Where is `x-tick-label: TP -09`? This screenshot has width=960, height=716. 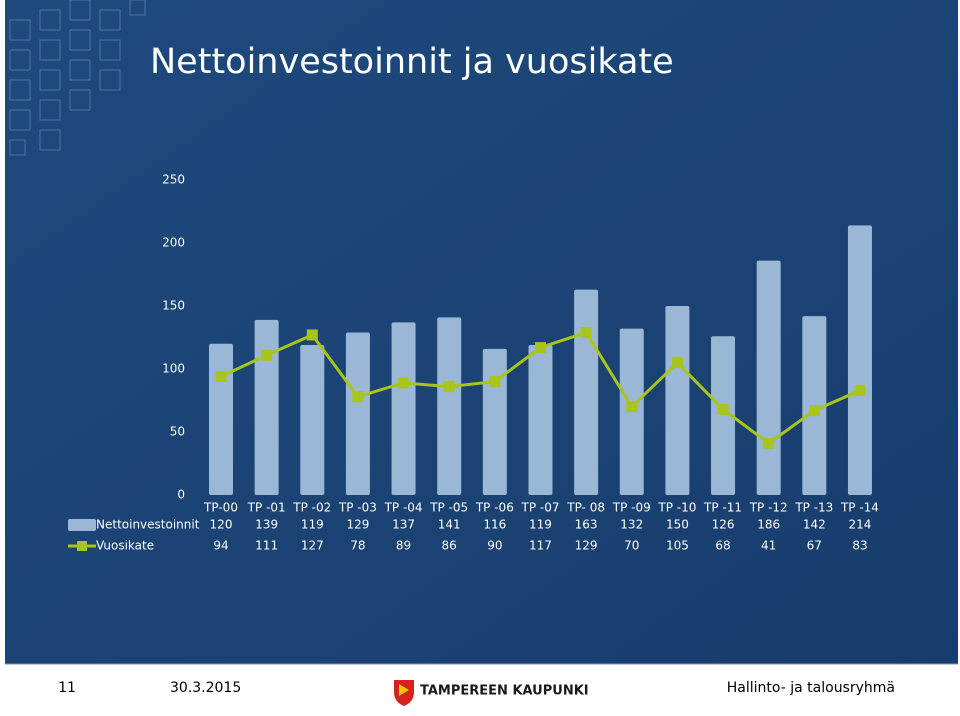
x-tick-label: TP -09 is located at coordinates (631, 508).